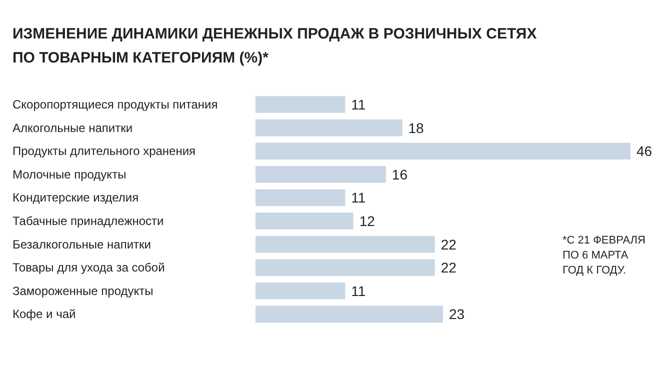  I want to click on y-tick-label: Безалкогольные напитки, so click(82, 244).